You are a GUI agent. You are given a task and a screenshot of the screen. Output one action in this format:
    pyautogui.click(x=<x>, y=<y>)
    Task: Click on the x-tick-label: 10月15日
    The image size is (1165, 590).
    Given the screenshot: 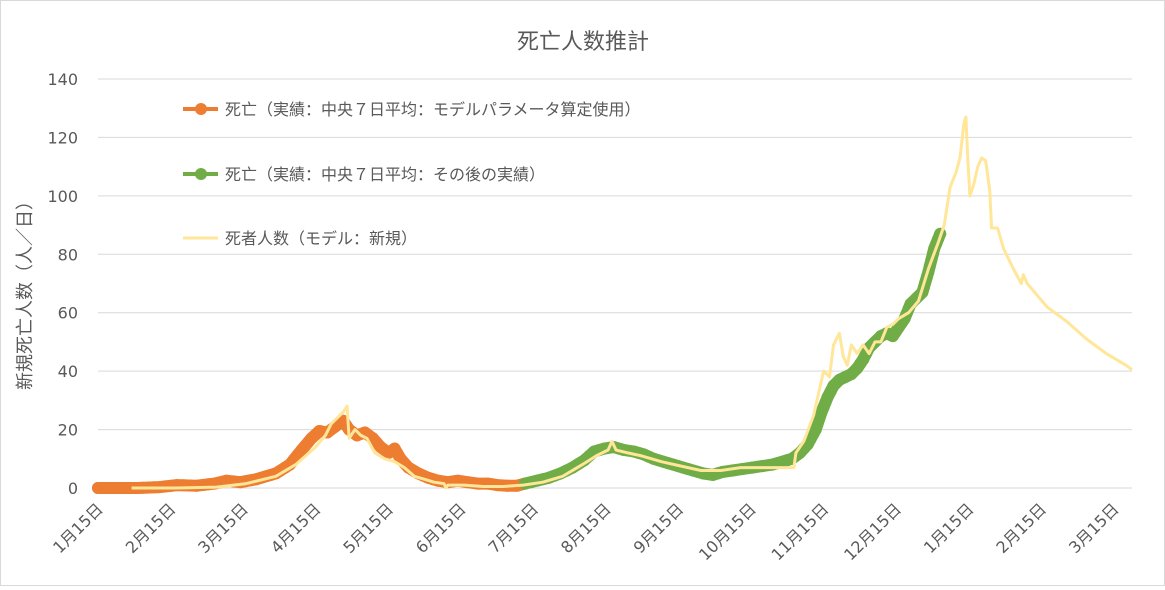 What is the action you would take?
    pyautogui.click(x=727, y=531)
    